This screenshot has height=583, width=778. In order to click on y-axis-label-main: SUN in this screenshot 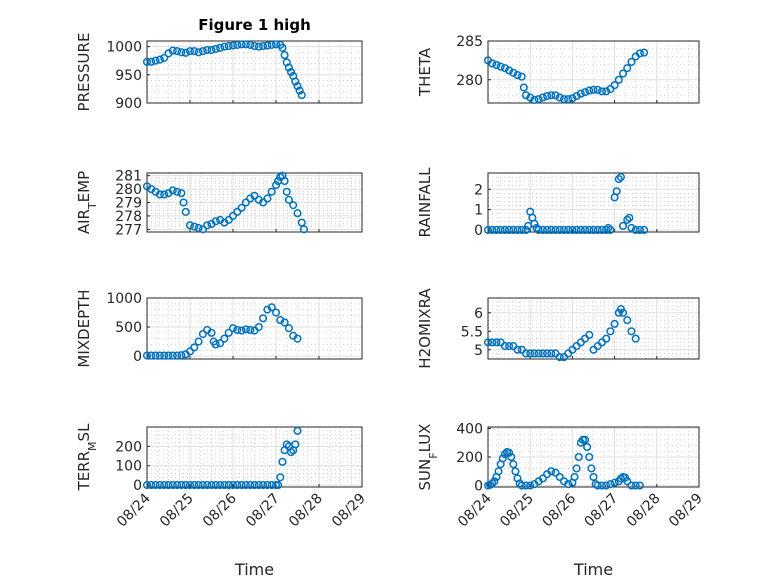, I will do `click(425, 475)`.